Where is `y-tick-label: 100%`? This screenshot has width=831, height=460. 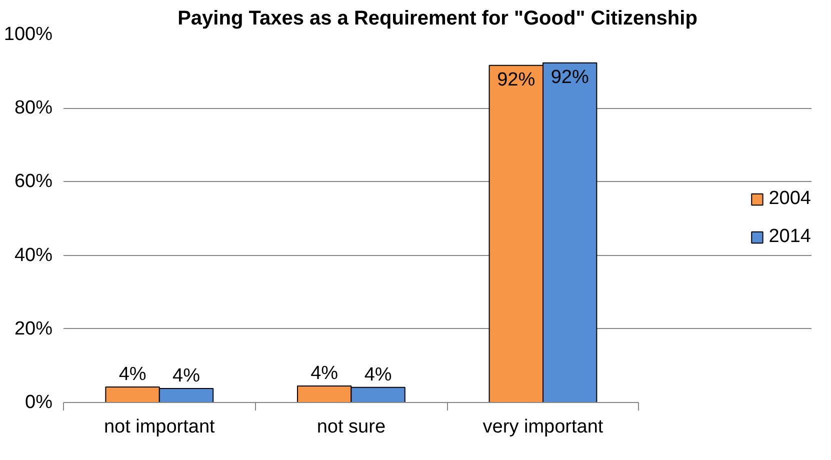
y-tick-label: 100% is located at coordinates (28, 34).